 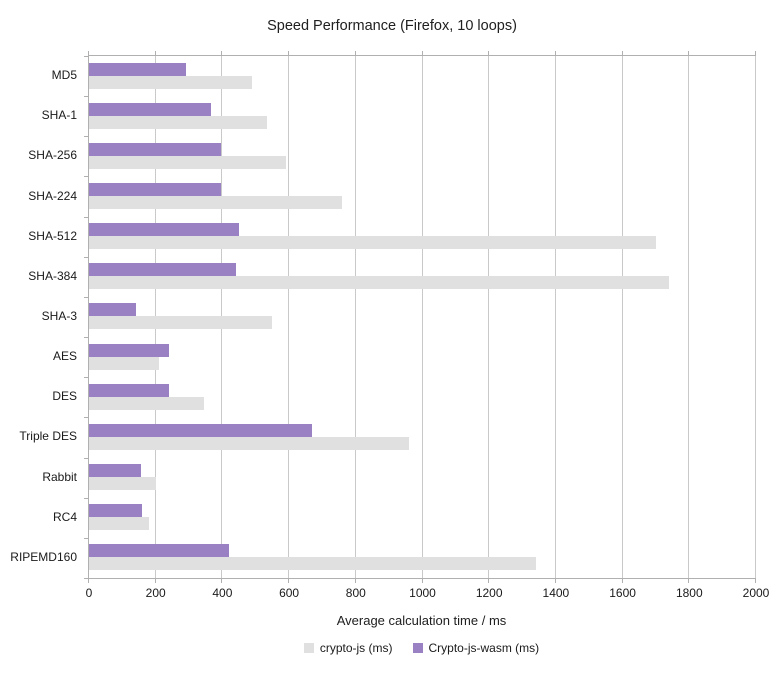 What do you see at coordinates (64, 356) in the screenshot?
I see `category-label: AES` at bounding box center [64, 356].